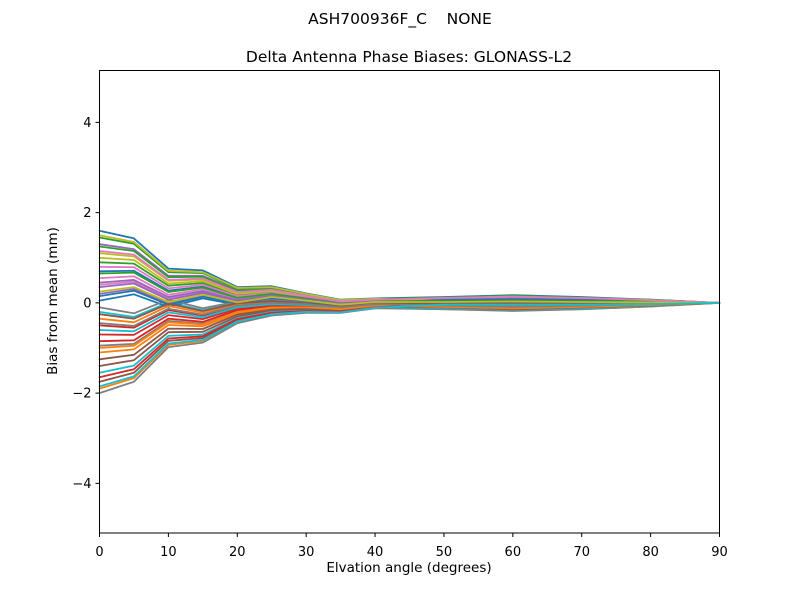 The height and width of the screenshot is (600, 800). What do you see at coordinates (53, 301) in the screenshot?
I see `y-axis-label: Bias from mean (mm)` at bounding box center [53, 301].